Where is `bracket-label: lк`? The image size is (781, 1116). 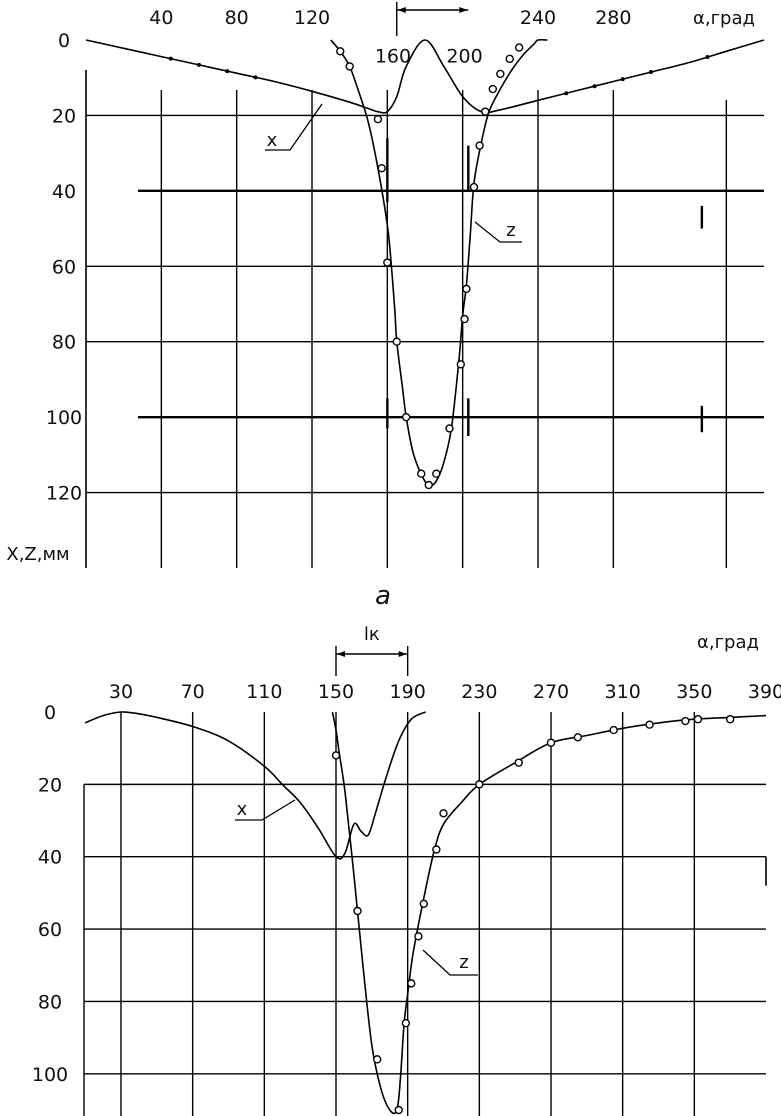
bracket-label: lк is located at coordinates (372, 634).